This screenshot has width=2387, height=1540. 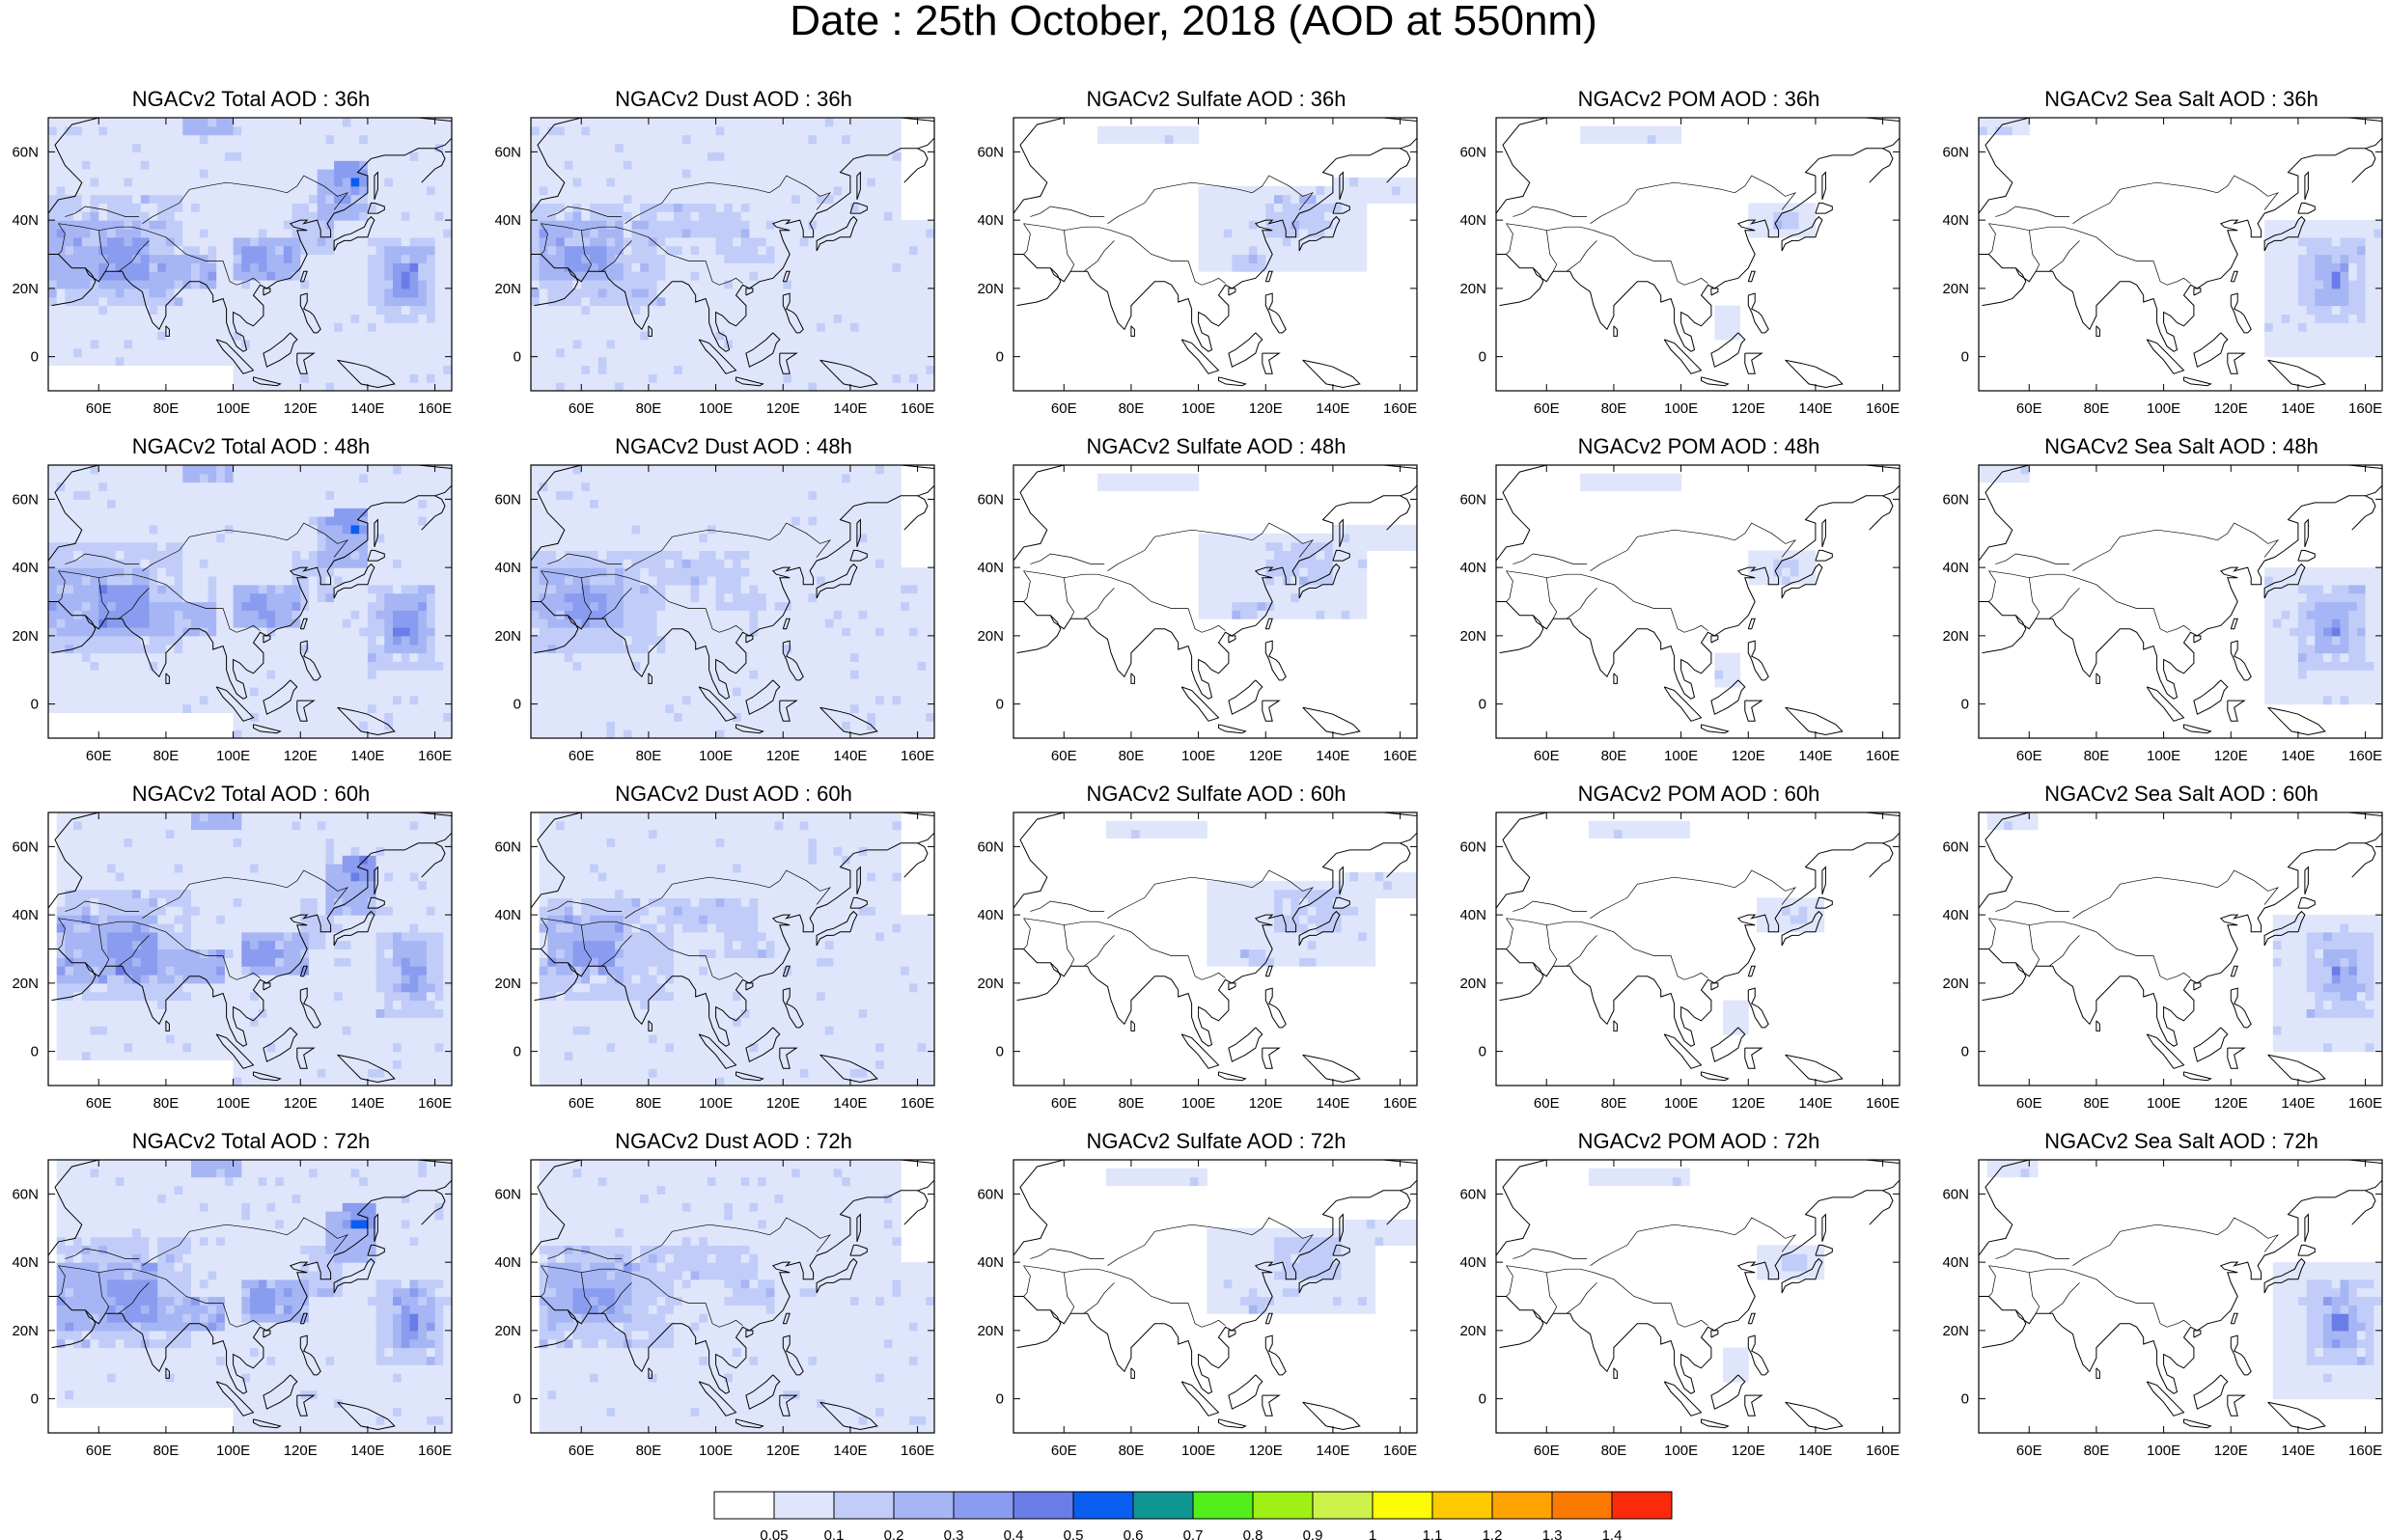 What do you see at coordinates (733, 794) in the screenshot?
I see `panel-title: NGACv2 Dust AOD : 60h` at bounding box center [733, 794].